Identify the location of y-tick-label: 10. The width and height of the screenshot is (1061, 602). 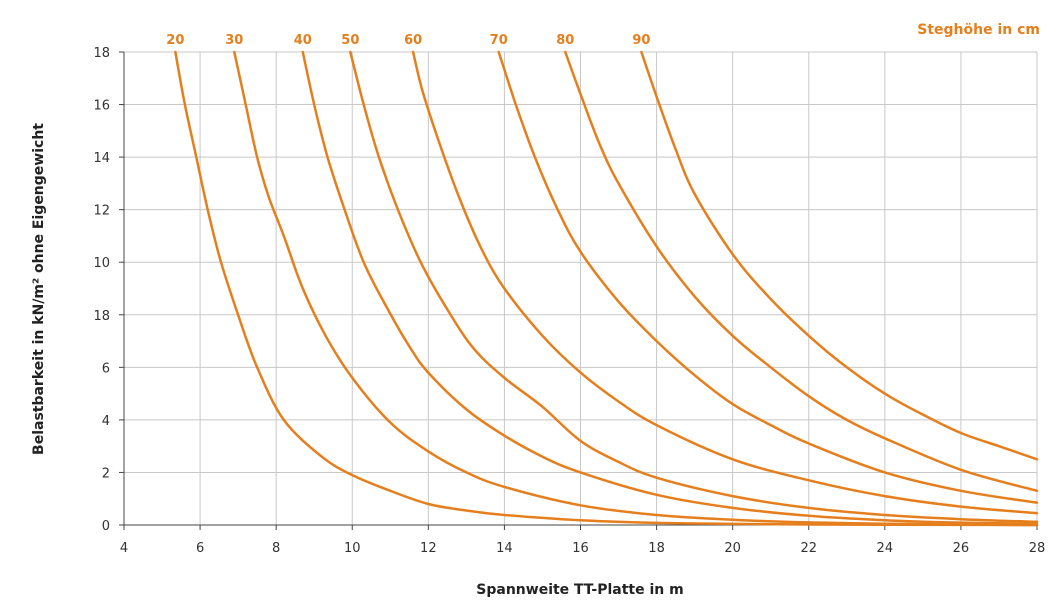
(101, 263).